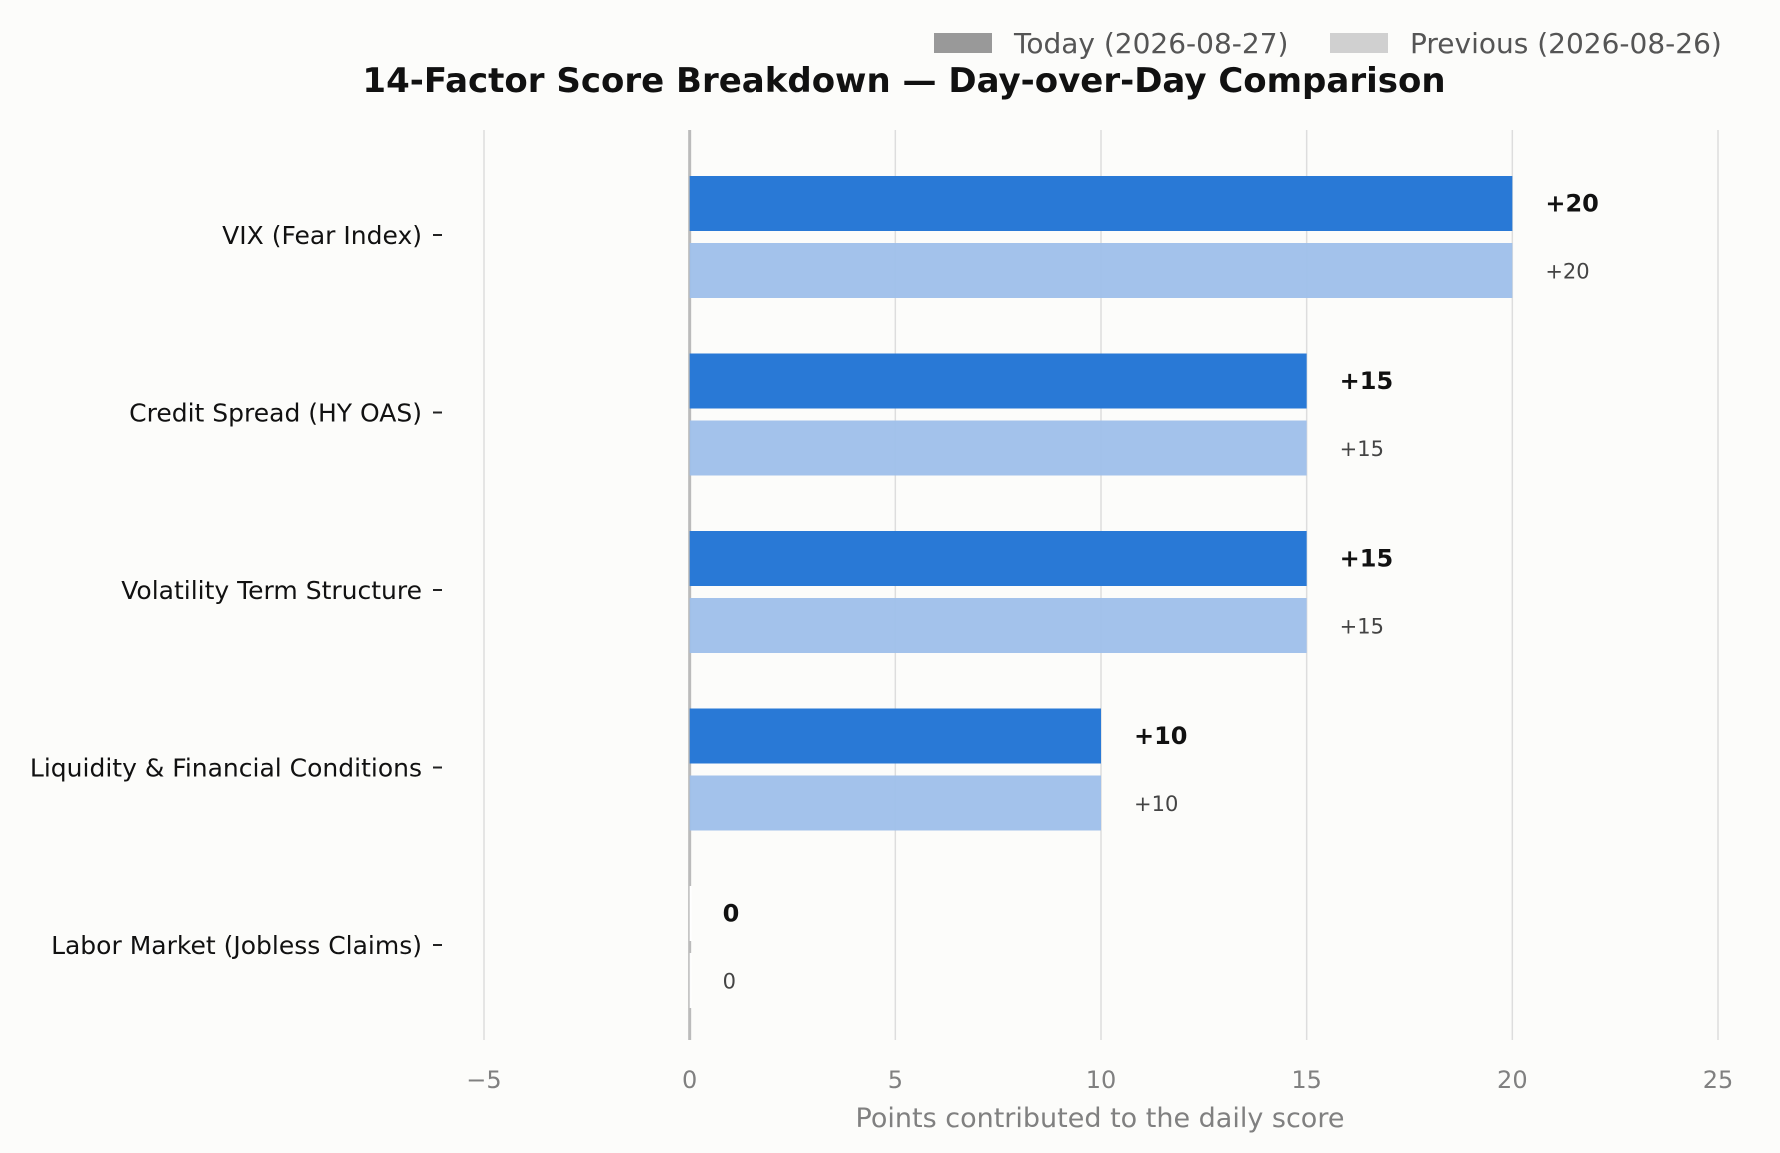  What do you see at coordinates (236, 945) in the screenshot?
I see `category-label: Labor Market (Jobless Claims)` at bounding box center [236, 945].